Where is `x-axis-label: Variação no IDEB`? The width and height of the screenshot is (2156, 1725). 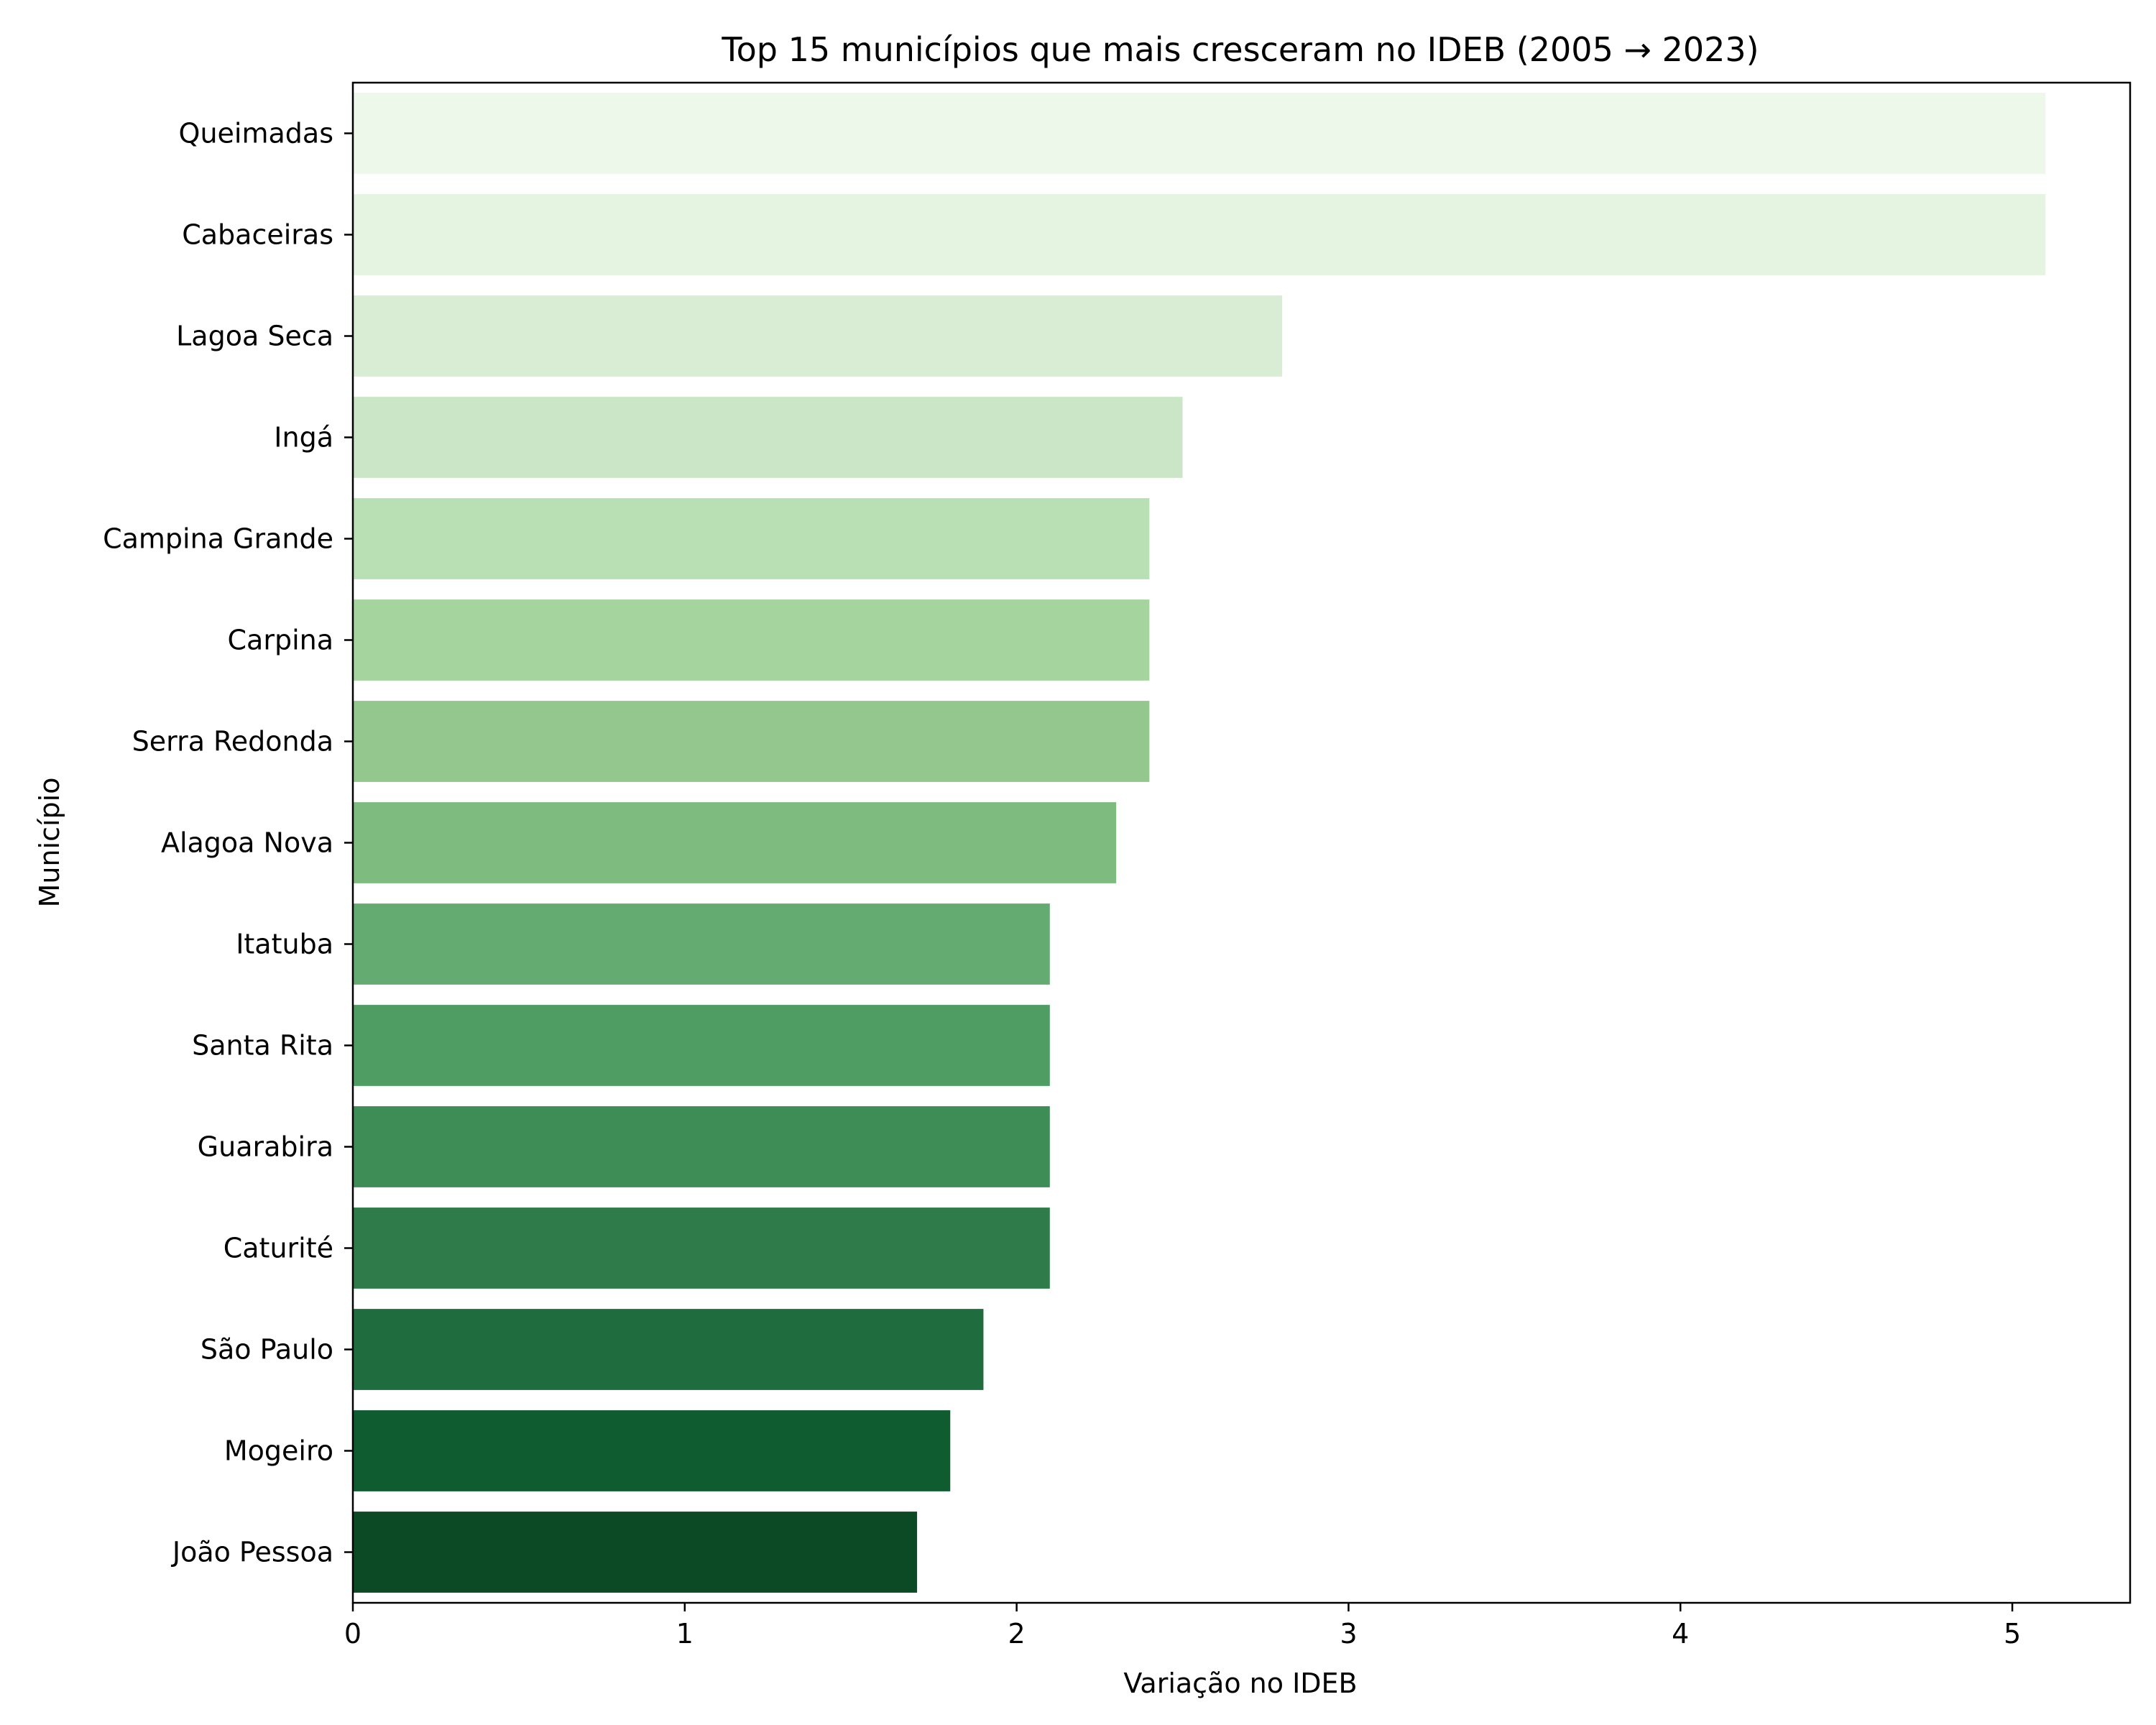
x-axis-label: Variação no IDEB is located at coordinates (1240, 1683).